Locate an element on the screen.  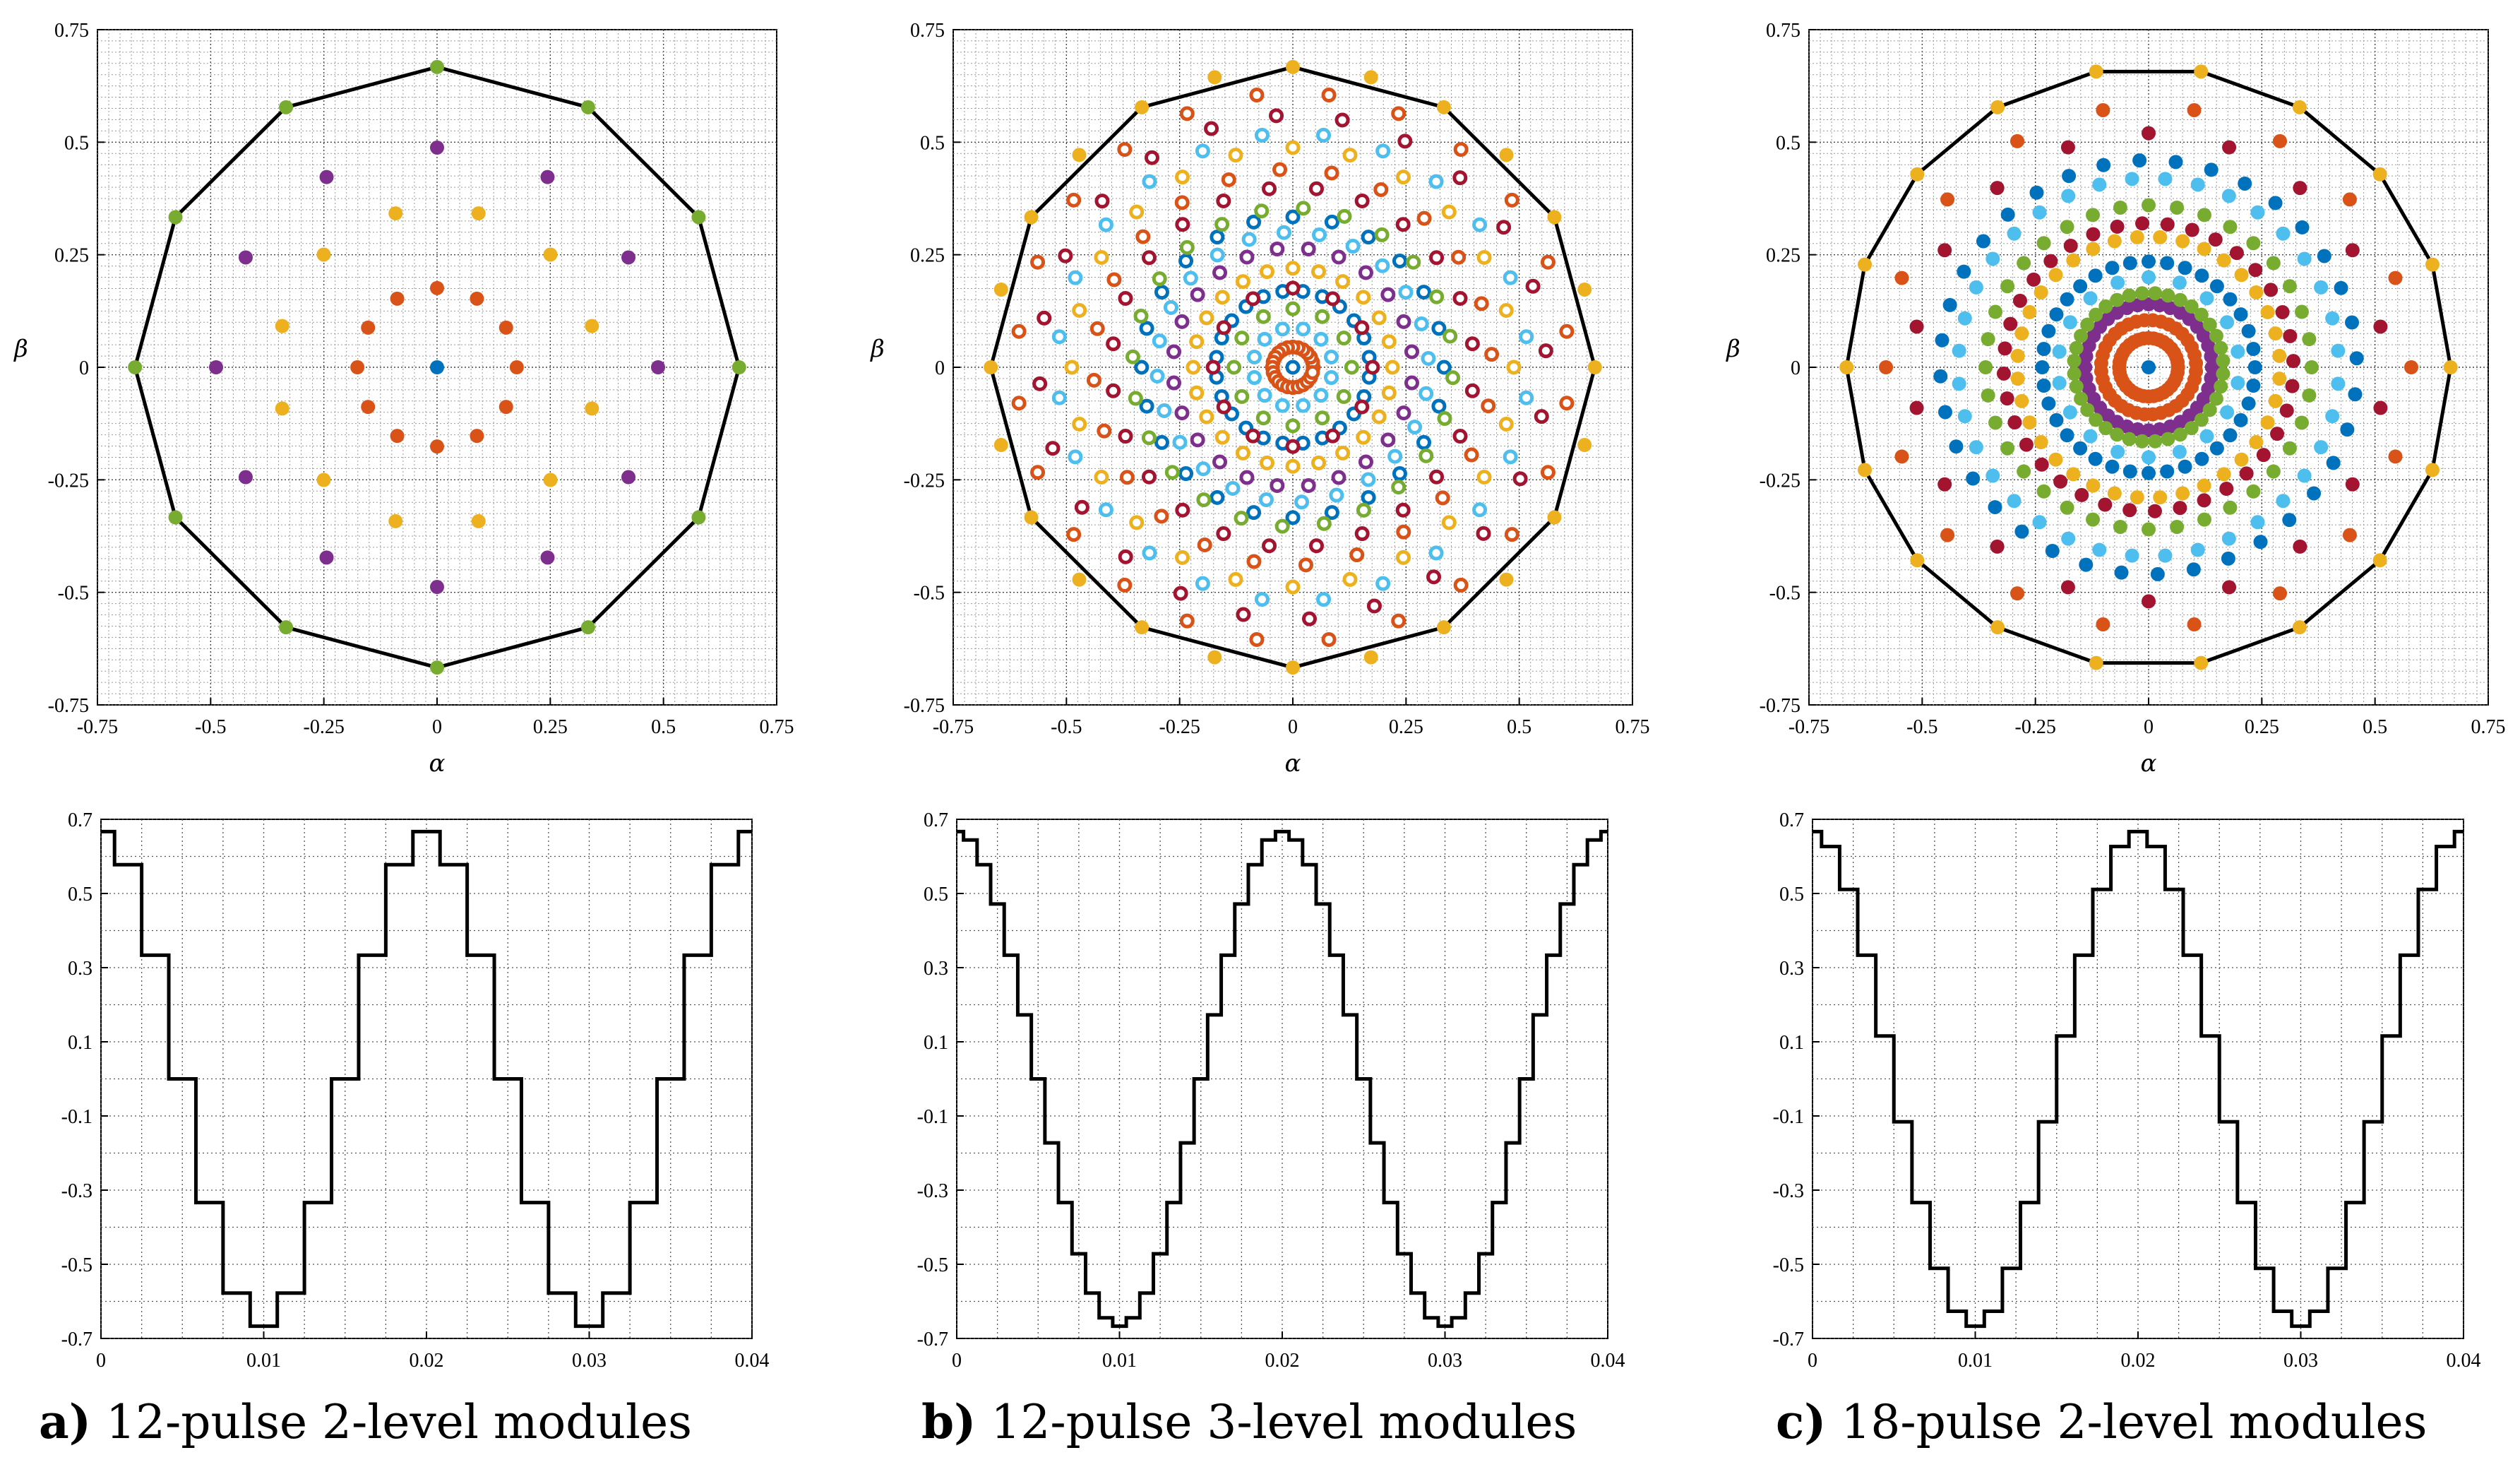
y-axis-label-a: β is located at coordinates (21, 349).